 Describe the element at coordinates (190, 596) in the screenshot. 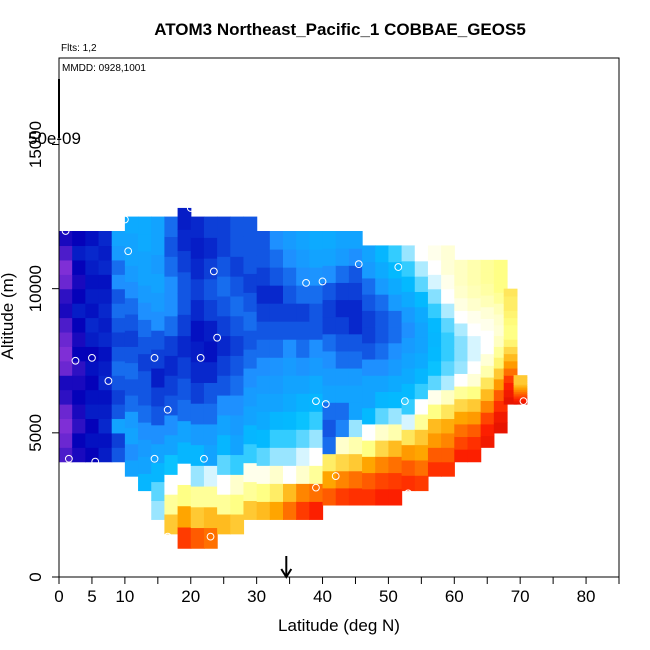

I see `x-tick-label: 20` at that location.